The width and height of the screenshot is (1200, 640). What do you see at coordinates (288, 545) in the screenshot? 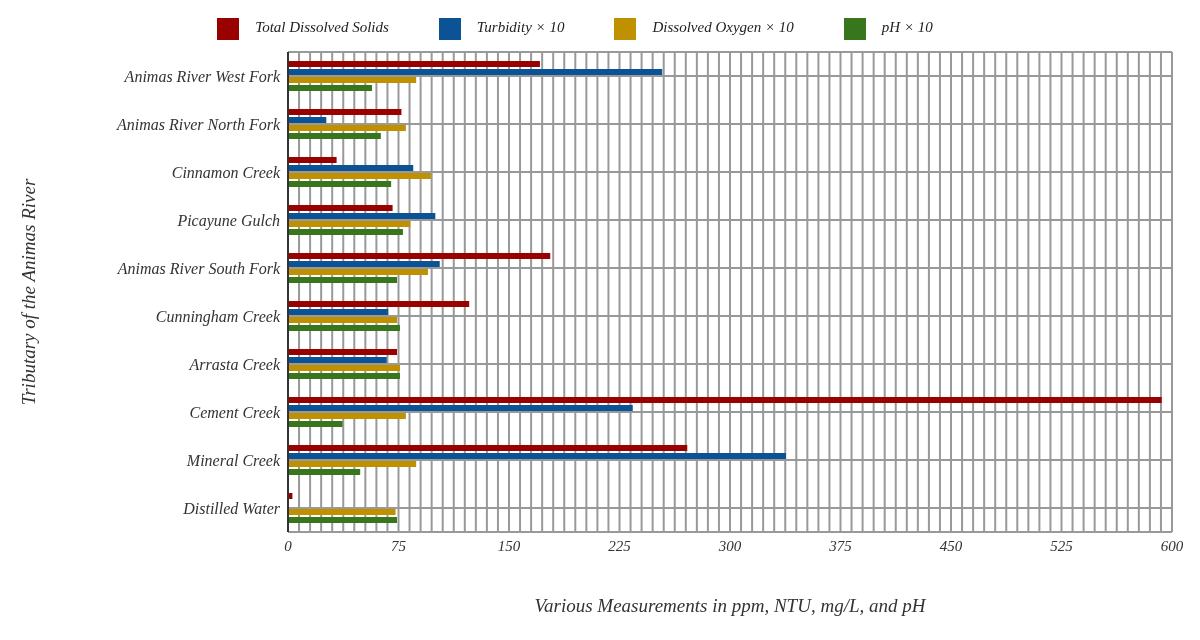
I see `x-tick-label: 0` at bounding box center [288, 545].